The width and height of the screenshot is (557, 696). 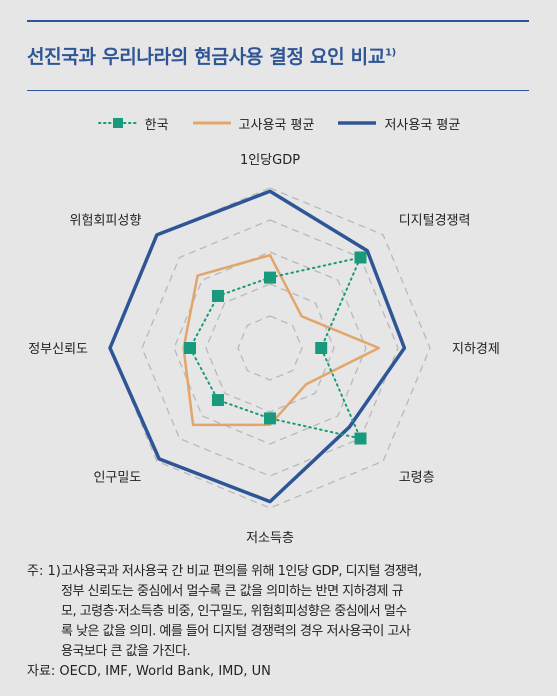 What do you see at coordinates (422, 125) in the screenshot?
I see `legend-label-low-use: 저사용국 평균` at bounding box center [422, 125].